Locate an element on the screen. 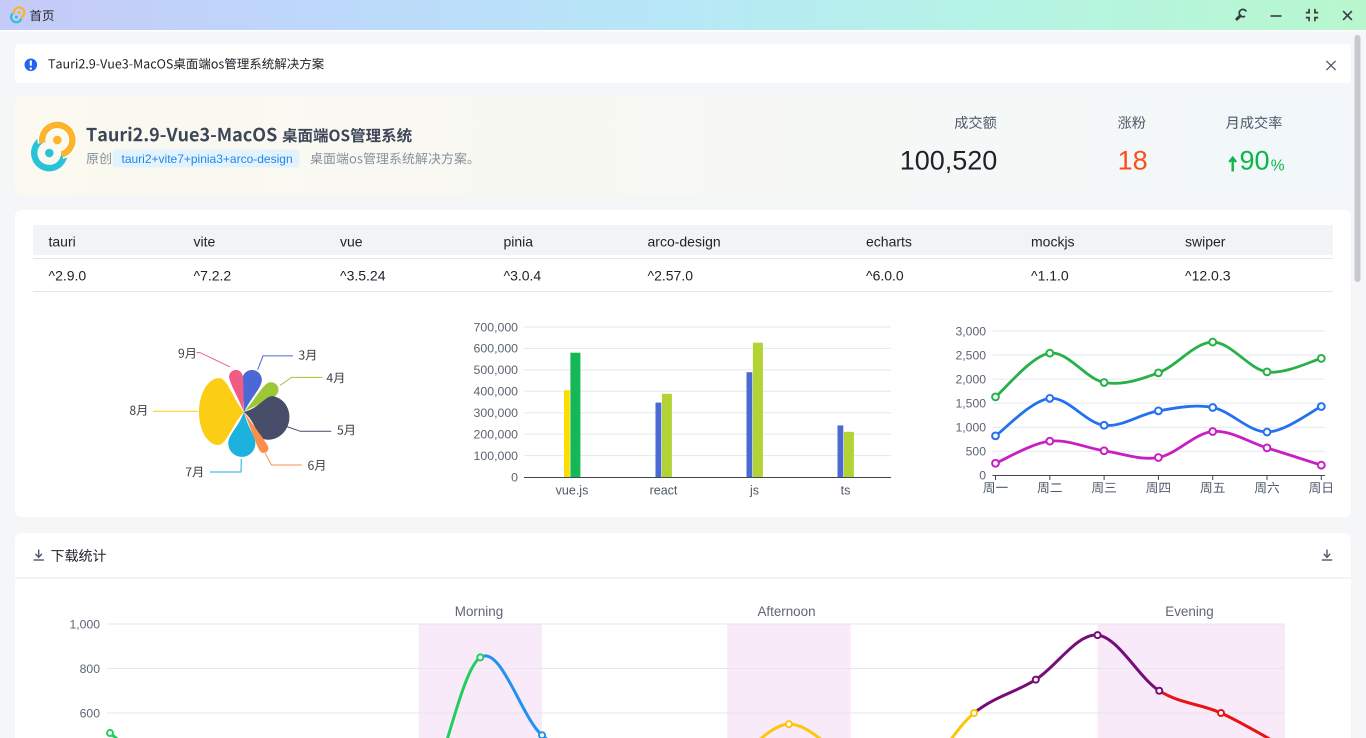  svg-text: ^12.0.3 is located at coordinates (1208, 275).